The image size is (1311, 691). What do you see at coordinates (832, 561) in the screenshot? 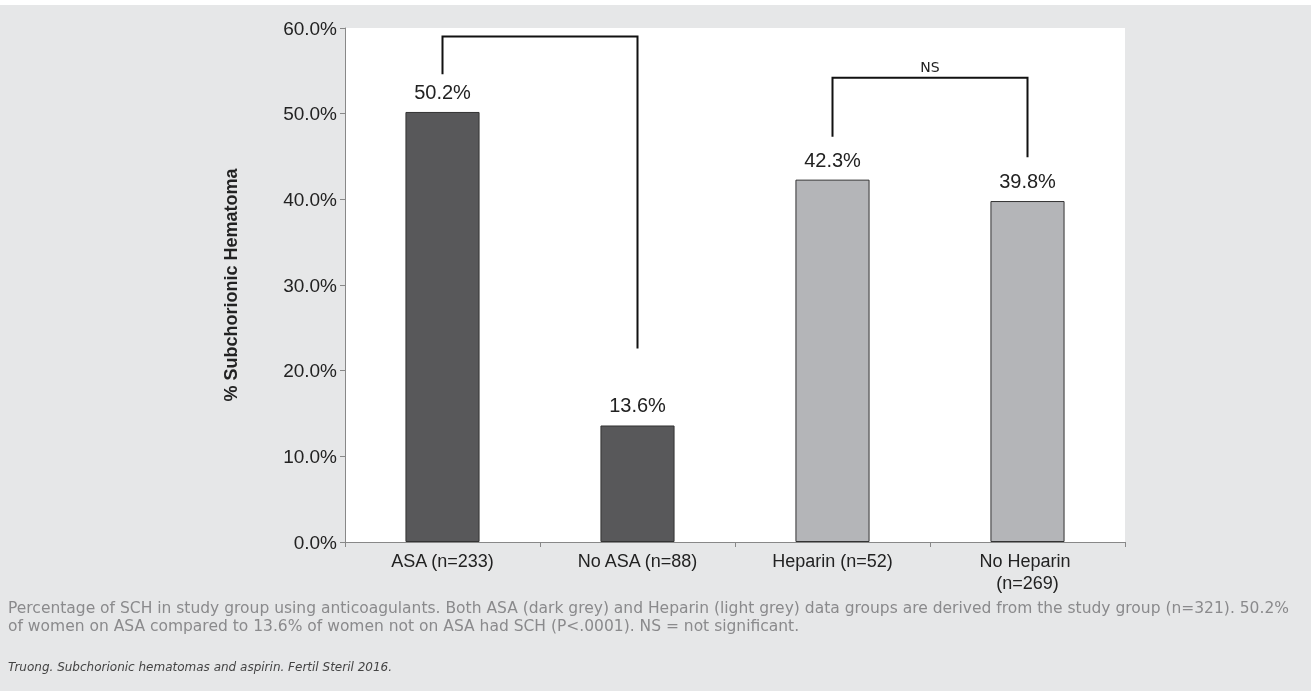
I see `x-tick-label: Heparin (n=52)` at bounding box center [832, 561].